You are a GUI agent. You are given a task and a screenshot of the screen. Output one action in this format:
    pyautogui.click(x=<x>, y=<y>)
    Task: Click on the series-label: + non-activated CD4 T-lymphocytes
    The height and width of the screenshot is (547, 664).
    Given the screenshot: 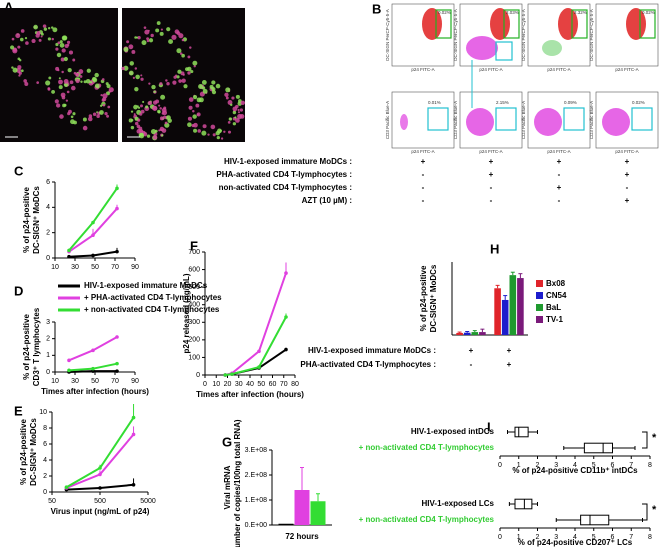 What is the action you would take?
    pyautogui.click(x=427, y=519)
    